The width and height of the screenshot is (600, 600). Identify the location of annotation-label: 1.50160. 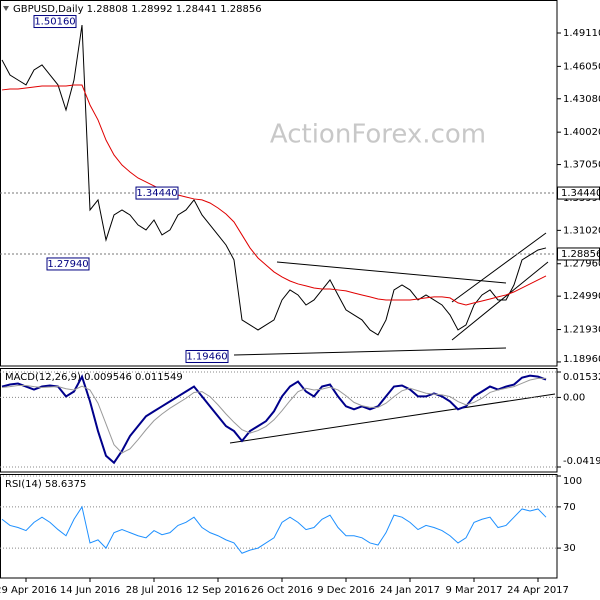
(54, 22).